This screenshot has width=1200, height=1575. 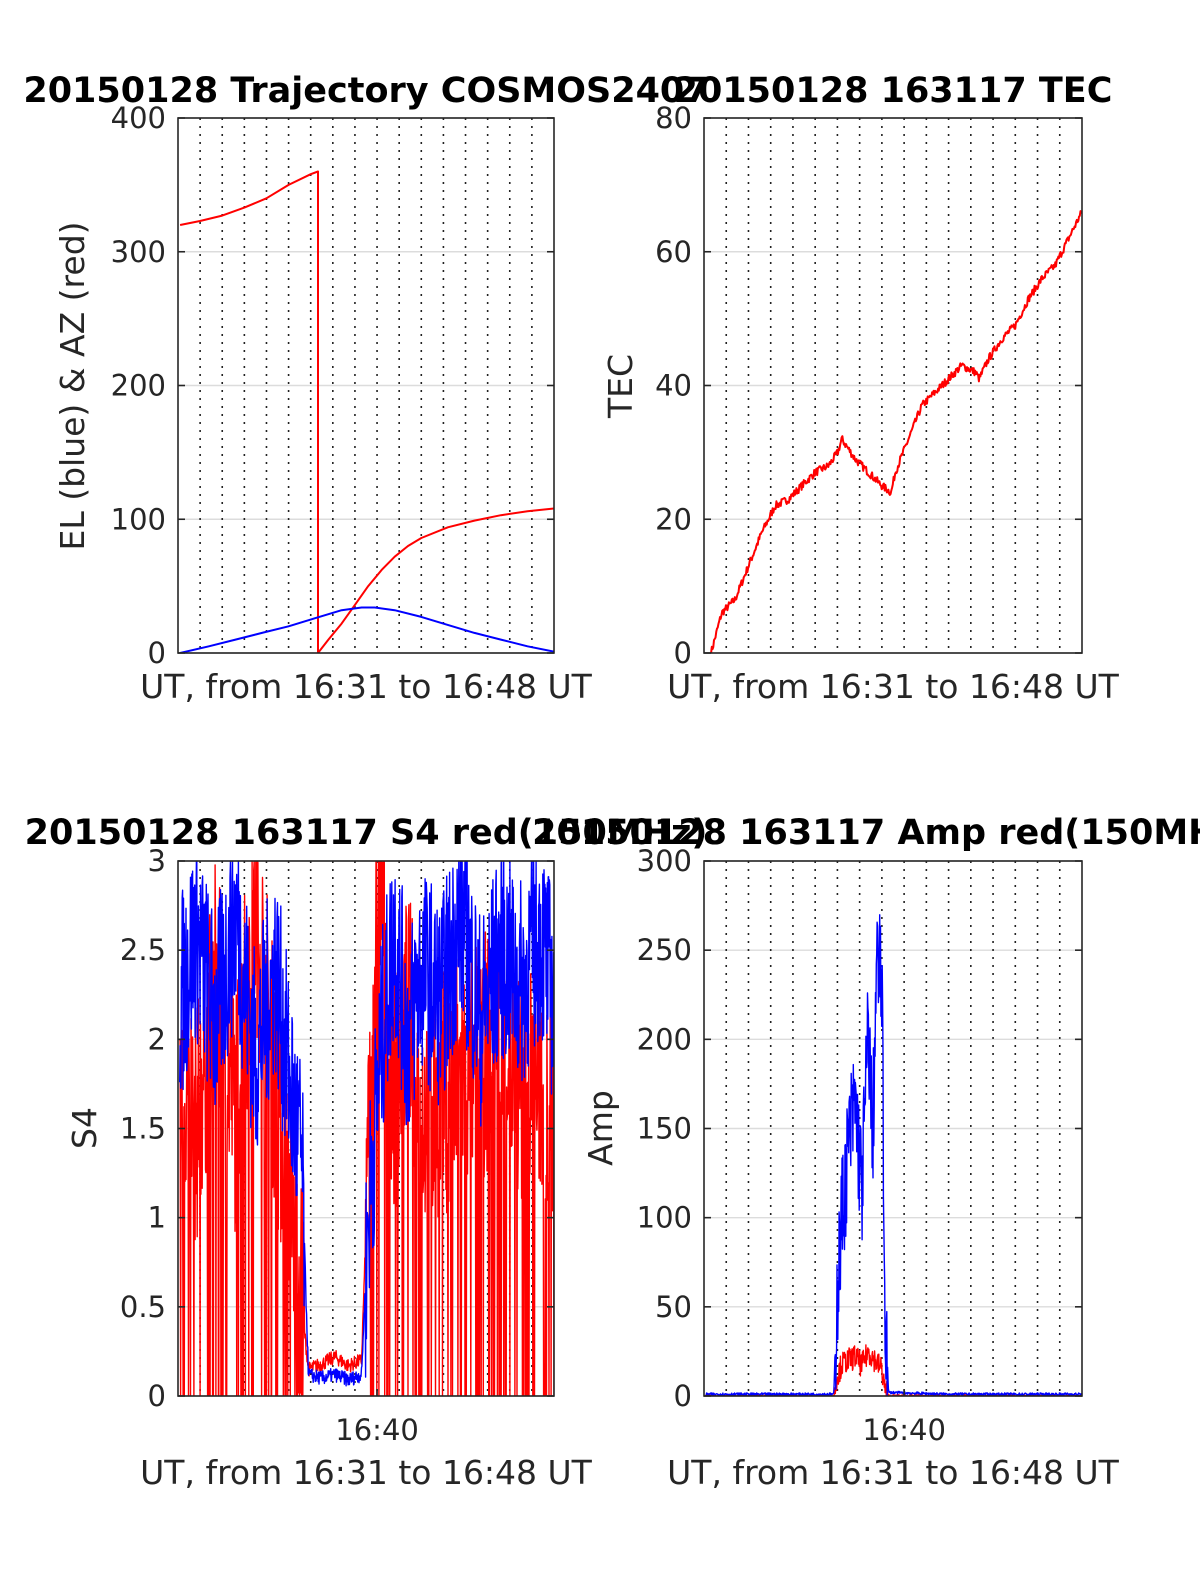 What do you see at coordinates (157, 653) in the screenshot?
I see `trajectory-ytick-label-0: 0` at bounding box center [157, 653].